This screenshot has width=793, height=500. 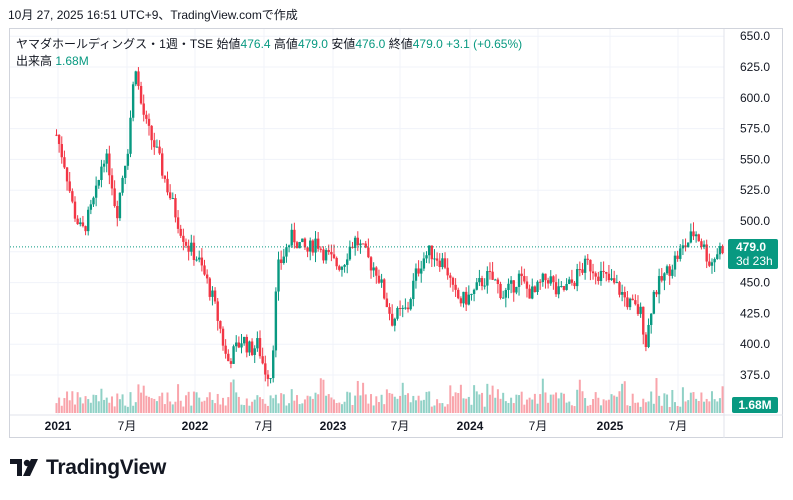 I want to click on low-label: 安値, so click(x=343, y=44).